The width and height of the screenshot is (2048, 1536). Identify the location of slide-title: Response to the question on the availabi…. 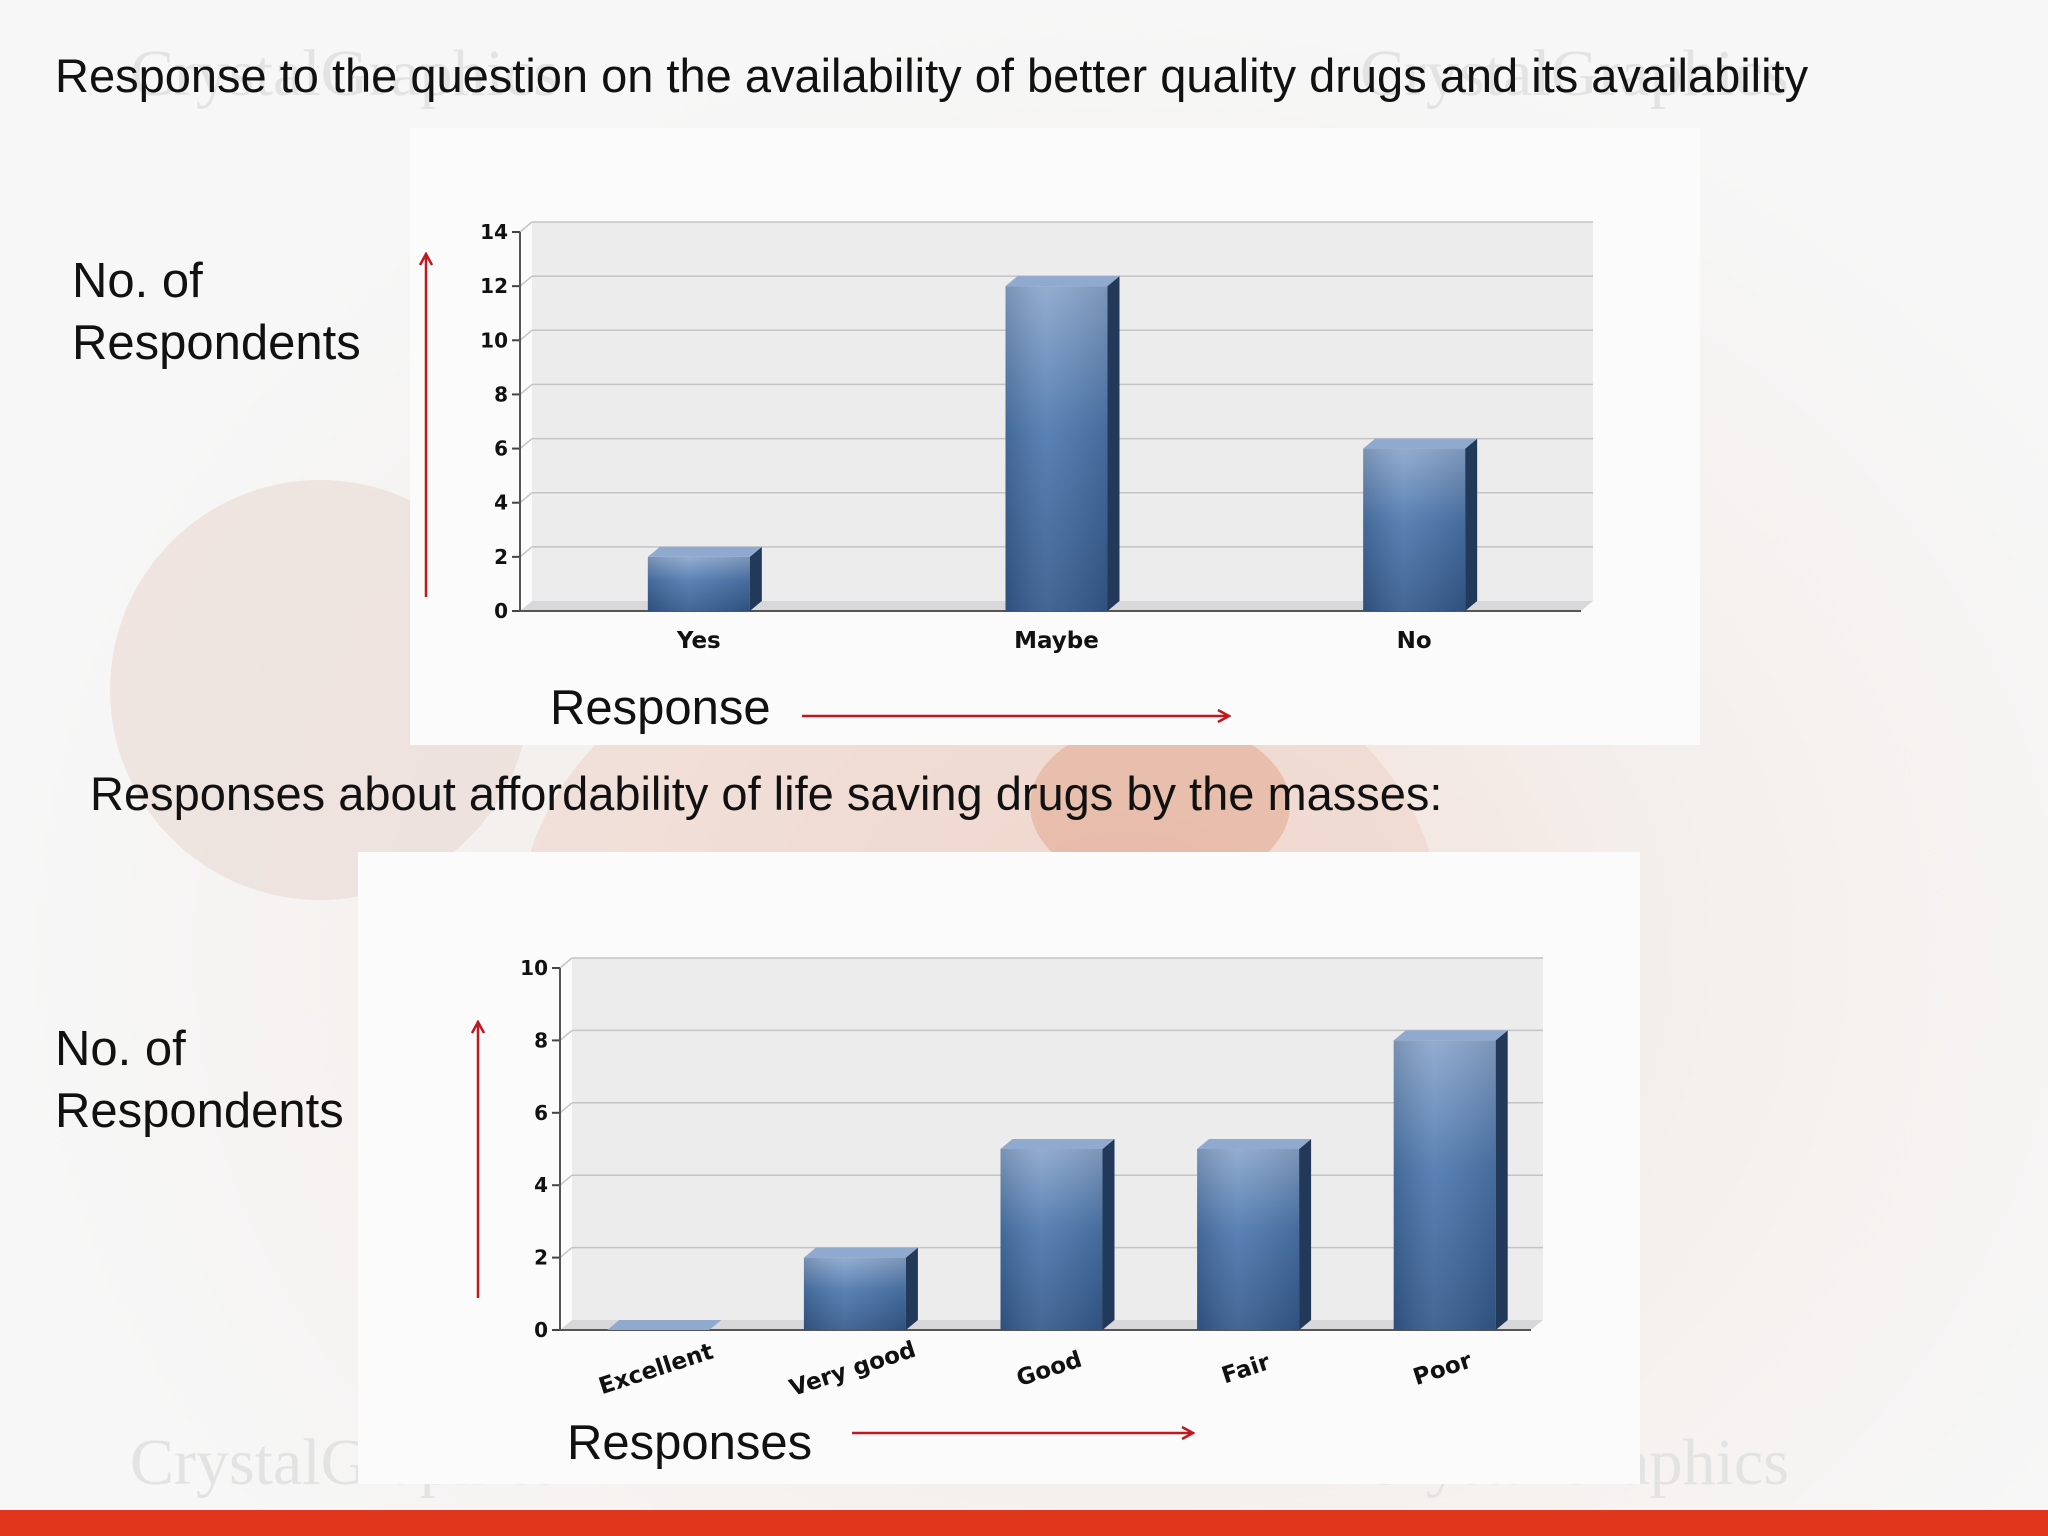
(932, 75).